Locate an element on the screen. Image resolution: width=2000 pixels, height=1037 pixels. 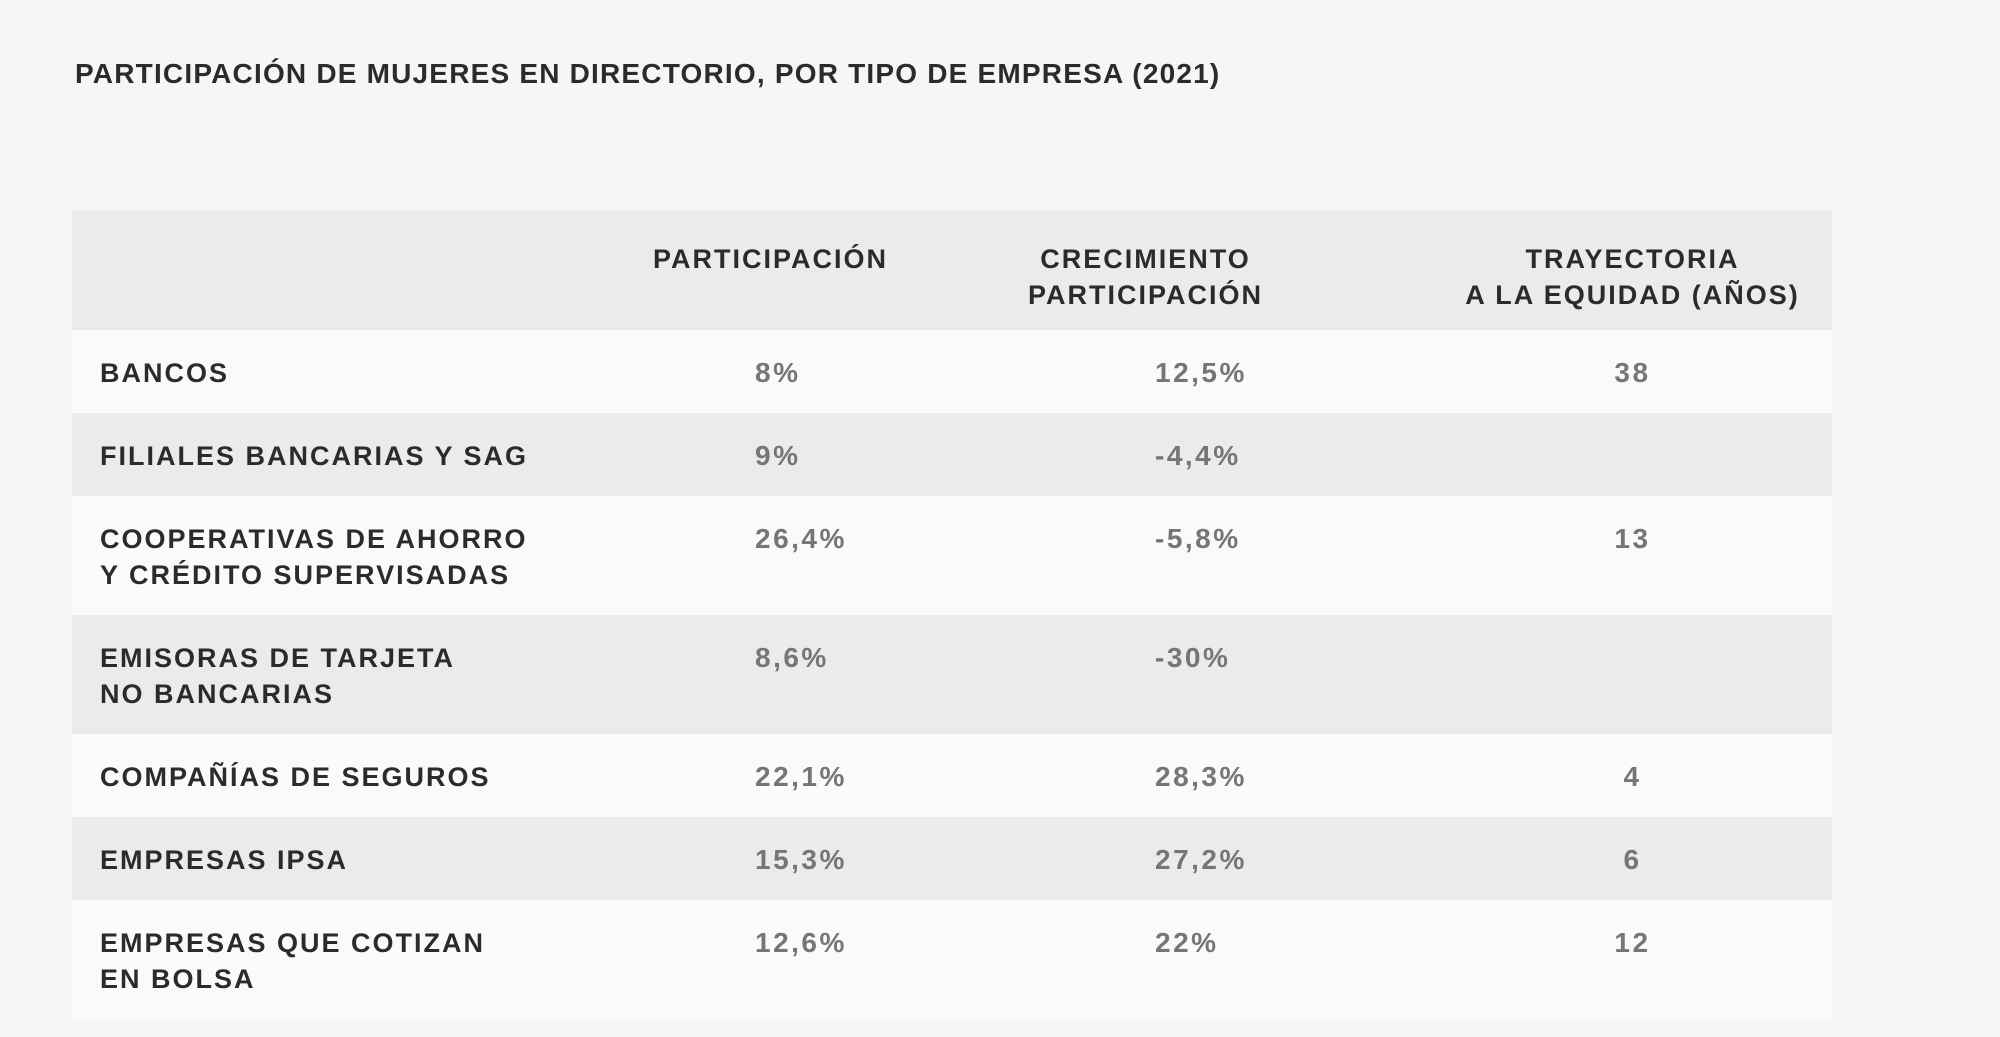
row-label: EMPRESAS QUE COTIZAN EN BOLSA is located at coordinates (293, 961).